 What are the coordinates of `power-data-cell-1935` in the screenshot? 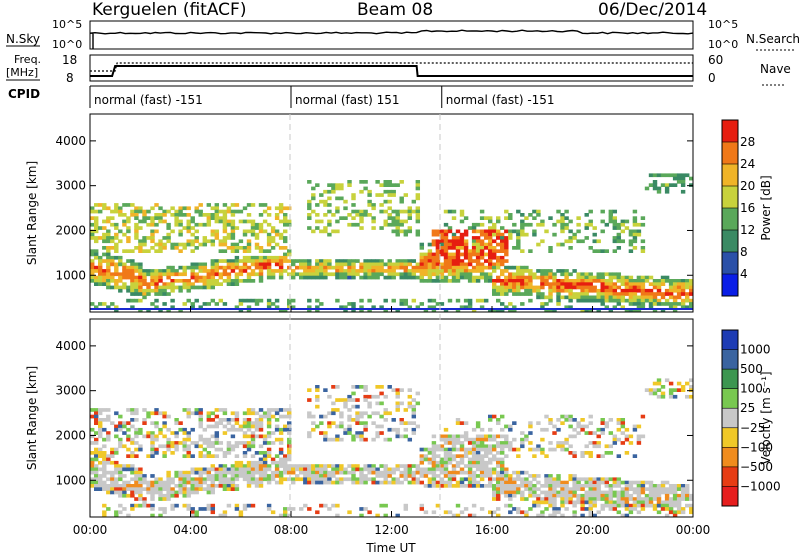 It's located at (671, 287).